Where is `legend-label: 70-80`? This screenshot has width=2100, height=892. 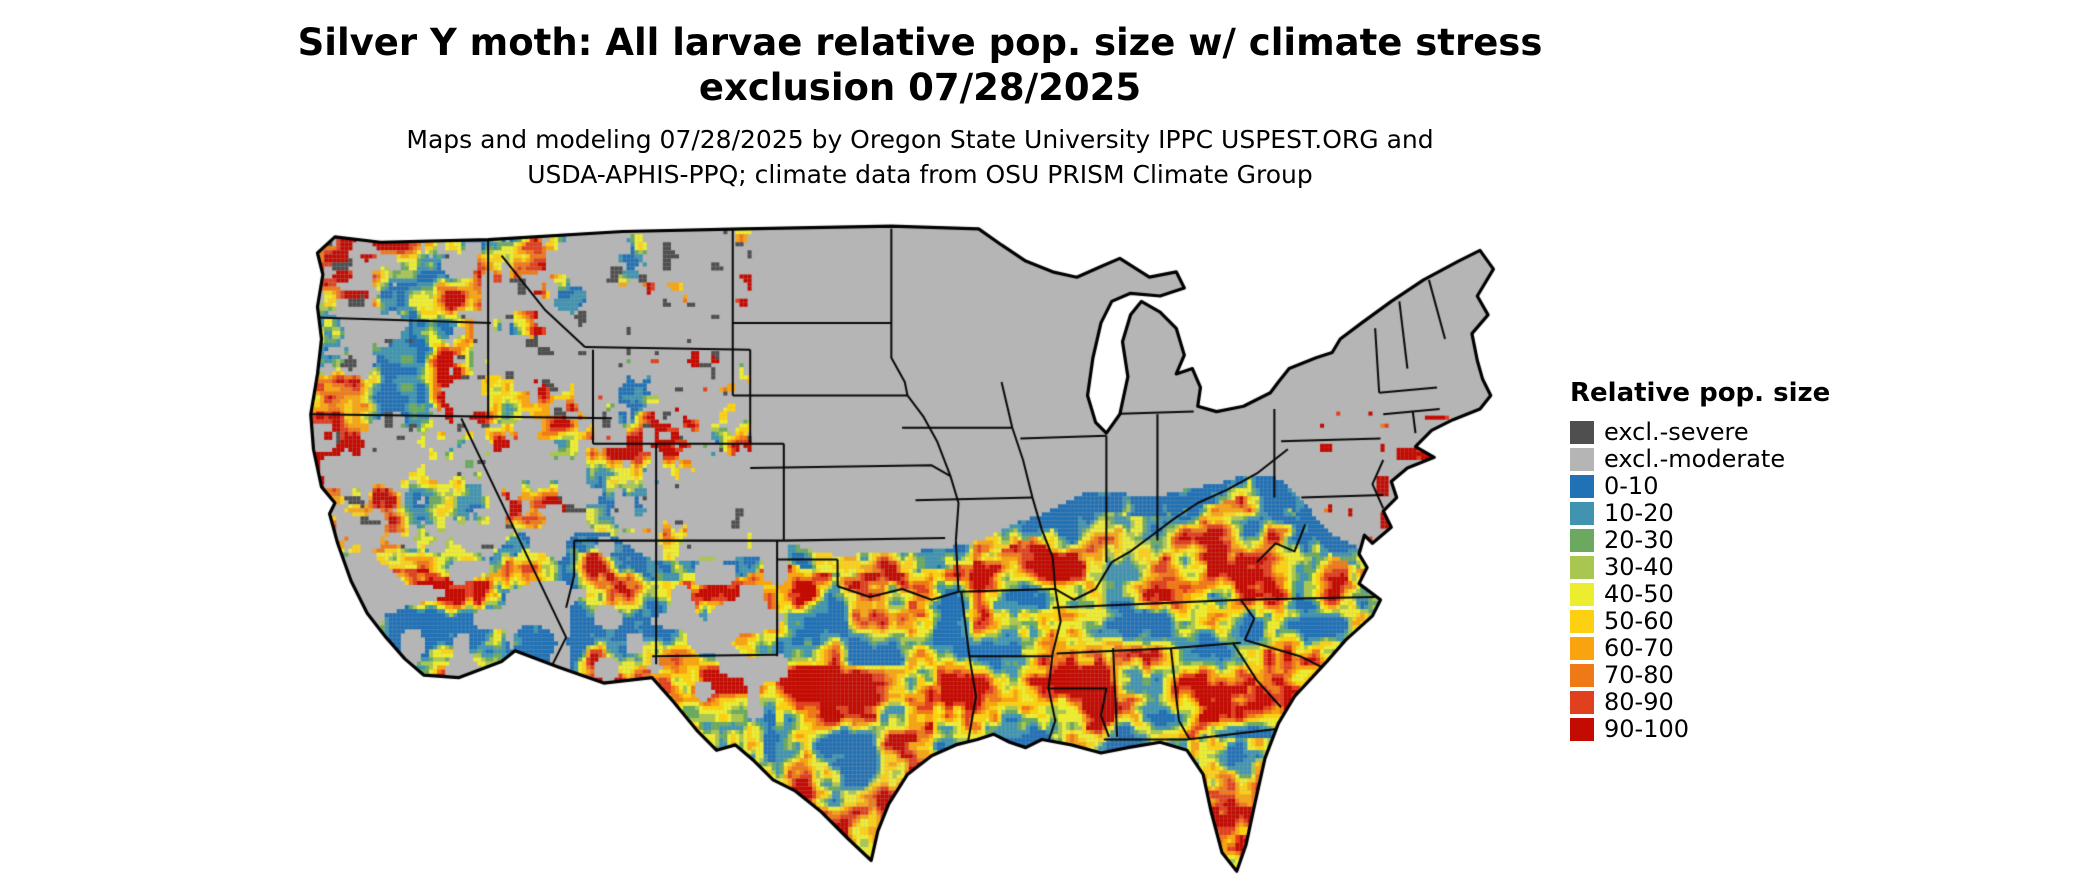 legend-label: 70-80 is located at coordinates (1639, 675).